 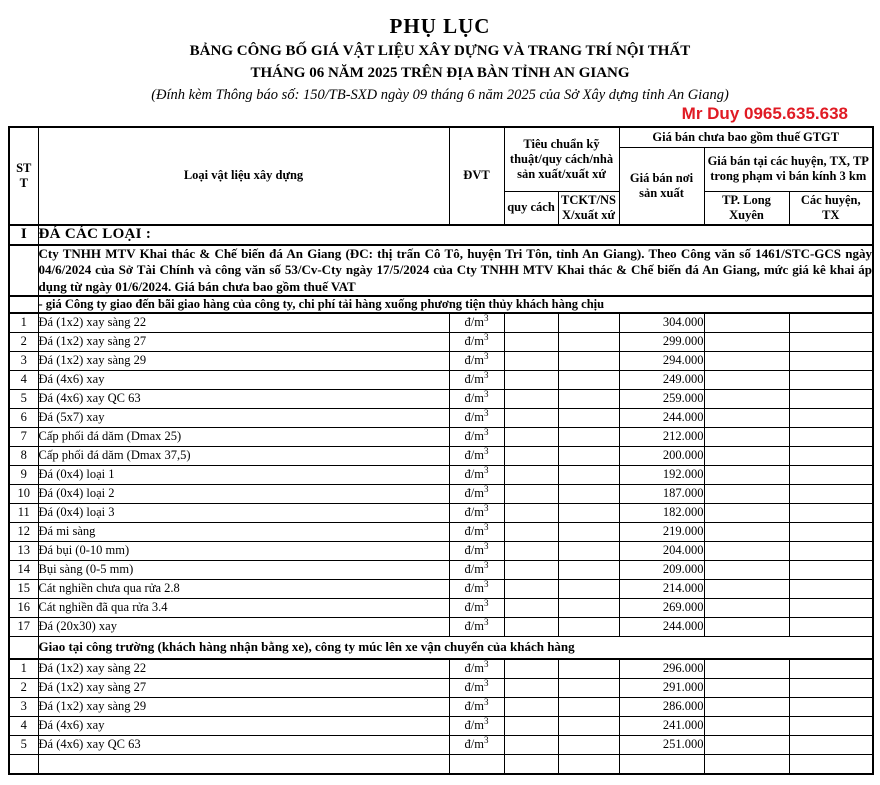 What do you see at coordinates (441, 417) in the screenshot?
I see `table-row: 6 Đá (5x7) xay đ/m3 244.000` at bounding box center [441, 417].